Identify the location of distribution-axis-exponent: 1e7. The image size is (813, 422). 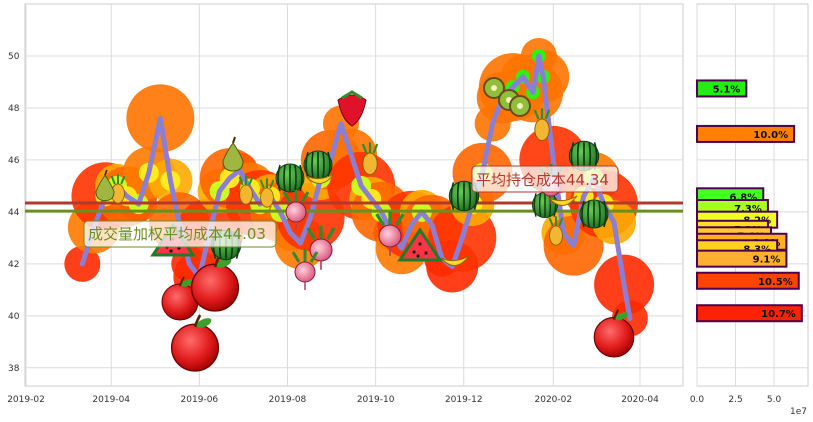
(798, 412).